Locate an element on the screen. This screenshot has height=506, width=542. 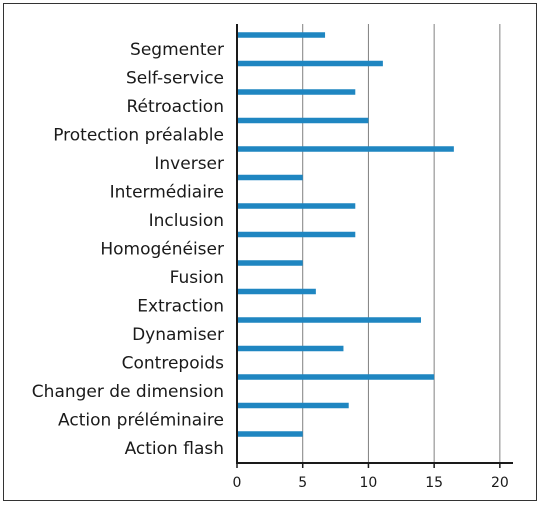
category-label: Intermédiaire is located at coordinates (167, 193).